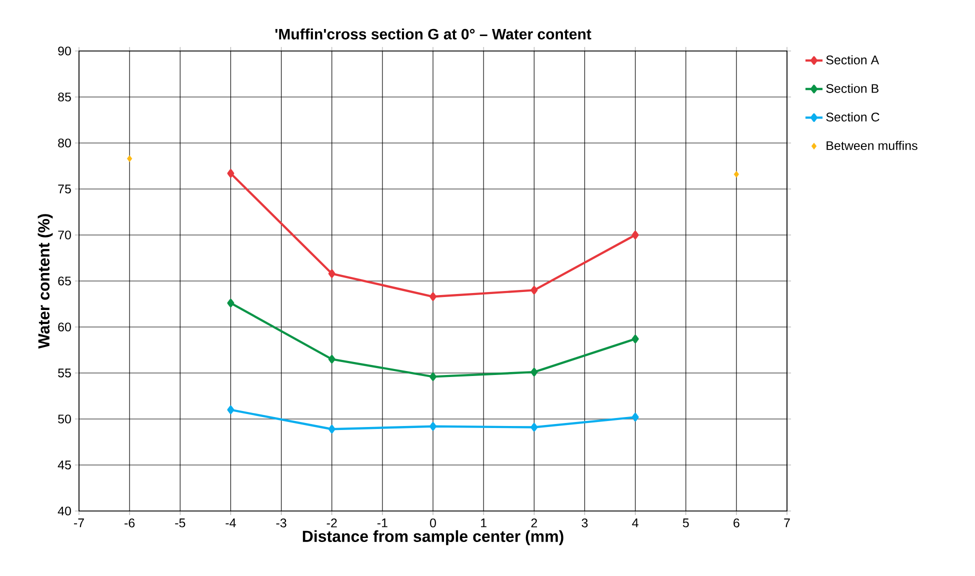  I want to click on y-tick-label: 50, so click(64, 419).